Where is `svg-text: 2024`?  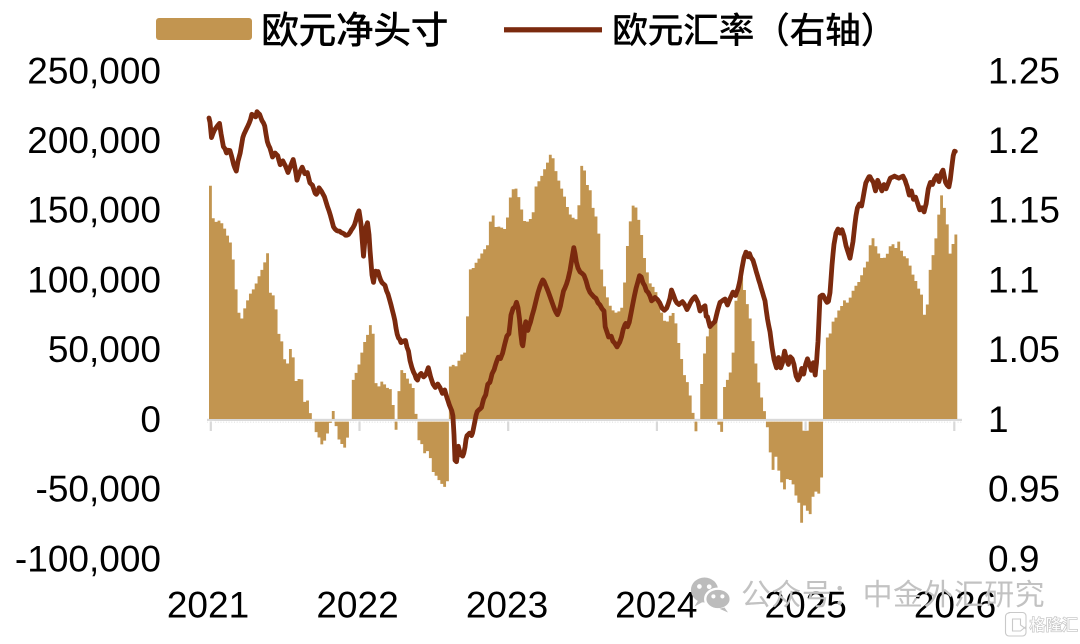
svg-text: 2024 is located at coordinates (656, 605).